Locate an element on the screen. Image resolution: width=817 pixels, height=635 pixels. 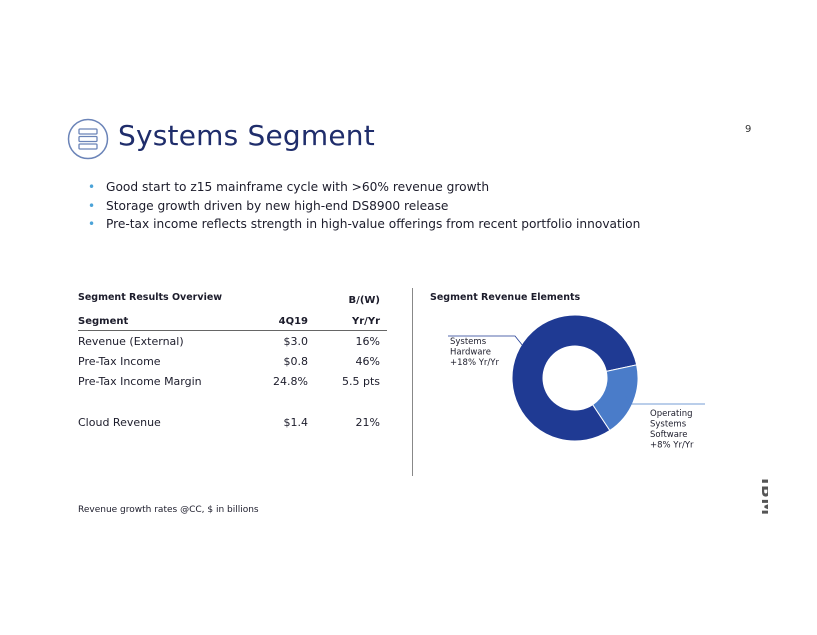
ibm-logo-text: IBM is located at coordinates (762, 497).